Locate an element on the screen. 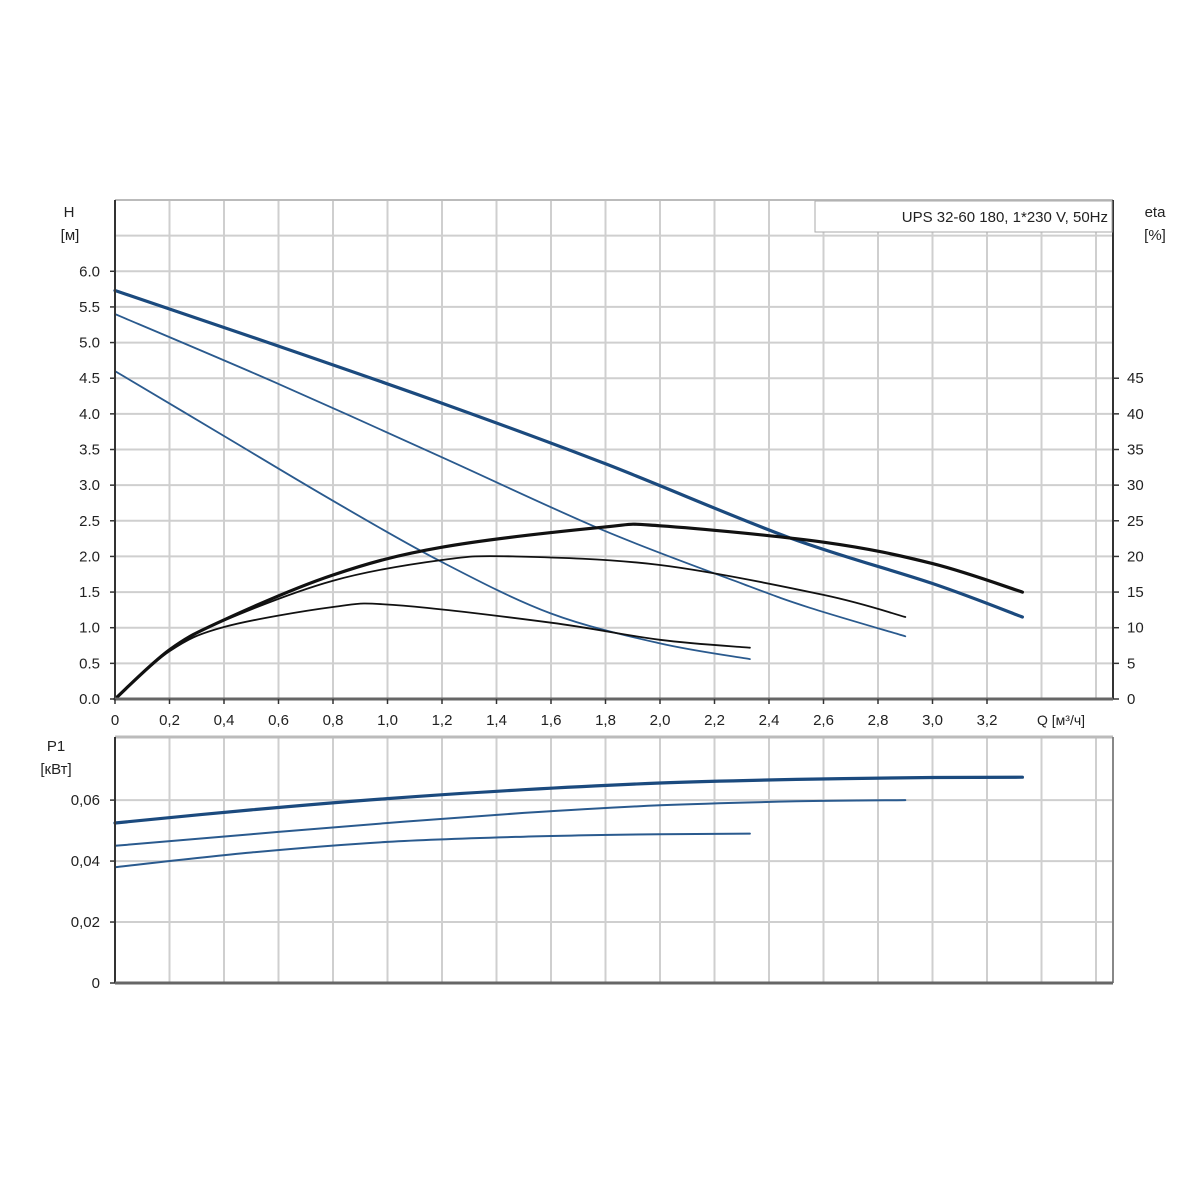 This screenshot has width=1200, height=1200. y-tick-label: 3.0 is located at coordinates (89, 485).